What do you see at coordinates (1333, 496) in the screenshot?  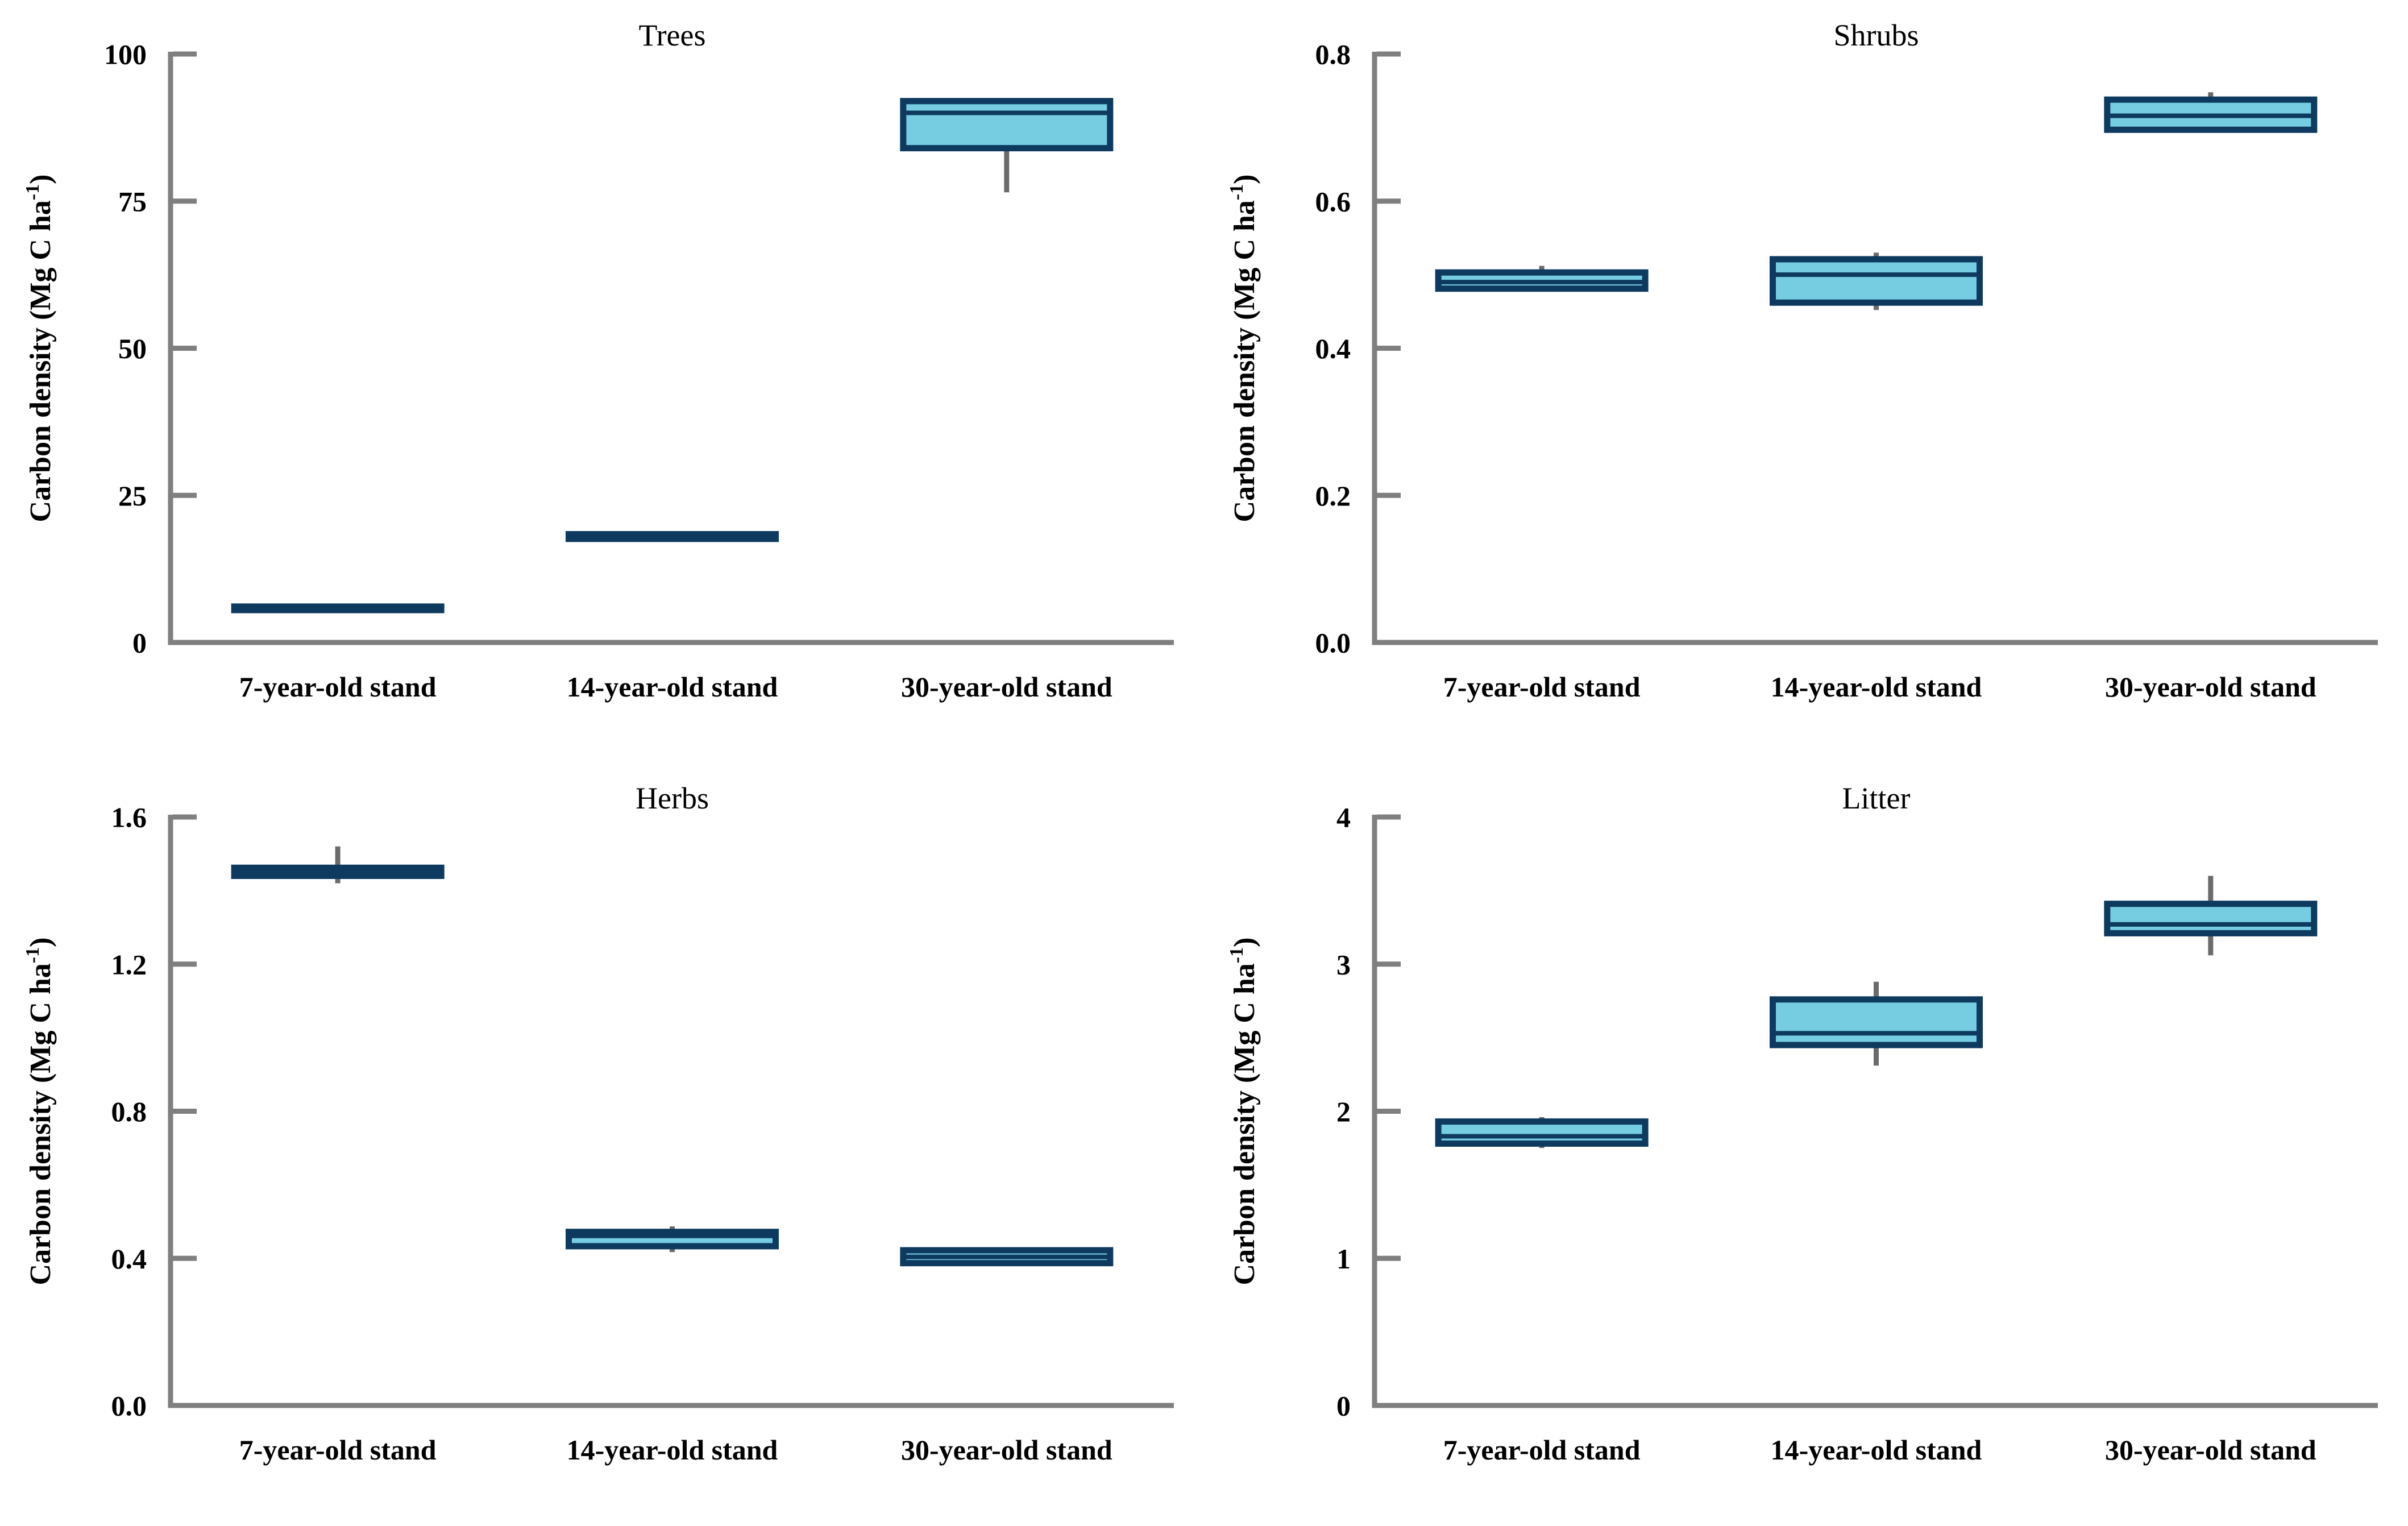 I see `y-tick-label: 0.2` at bounding box center [1333, 496].